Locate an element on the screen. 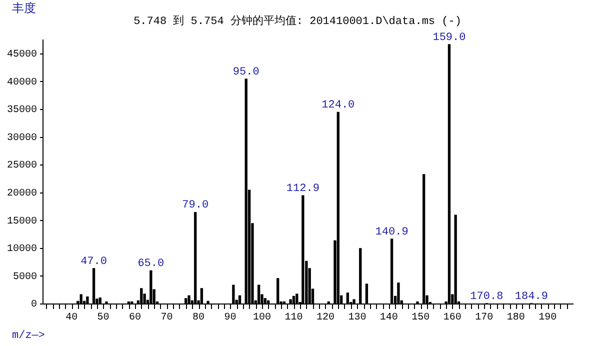 The image size is (595, 346). x-tick-label: 60 is located at coordinates (135, 318).